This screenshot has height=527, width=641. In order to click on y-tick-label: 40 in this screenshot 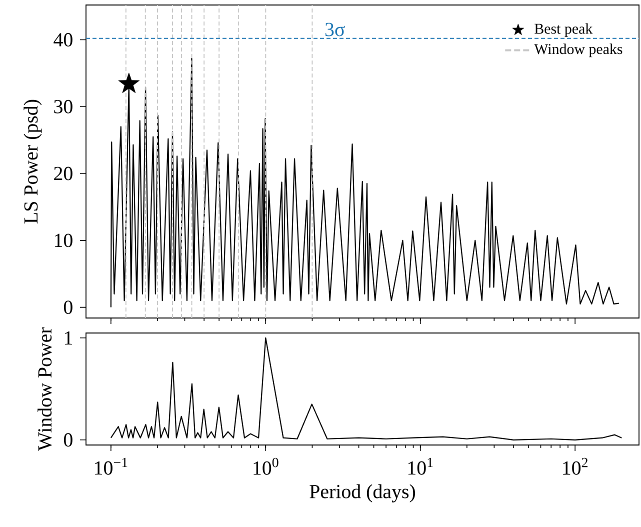, I will do `click(63, 39)`.